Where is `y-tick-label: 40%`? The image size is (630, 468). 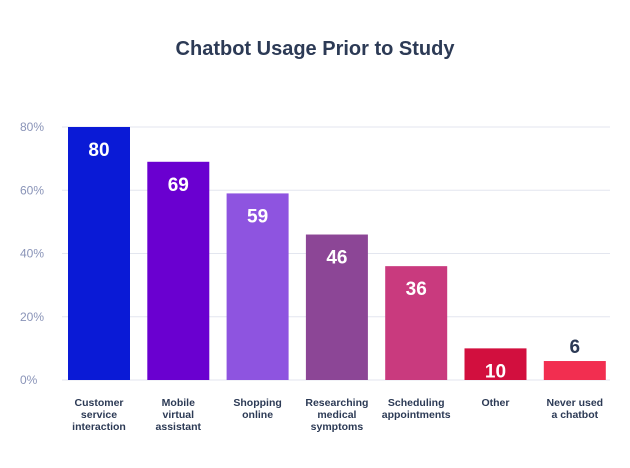
y-tick-label: 40% is located at coordinates (32, 254).